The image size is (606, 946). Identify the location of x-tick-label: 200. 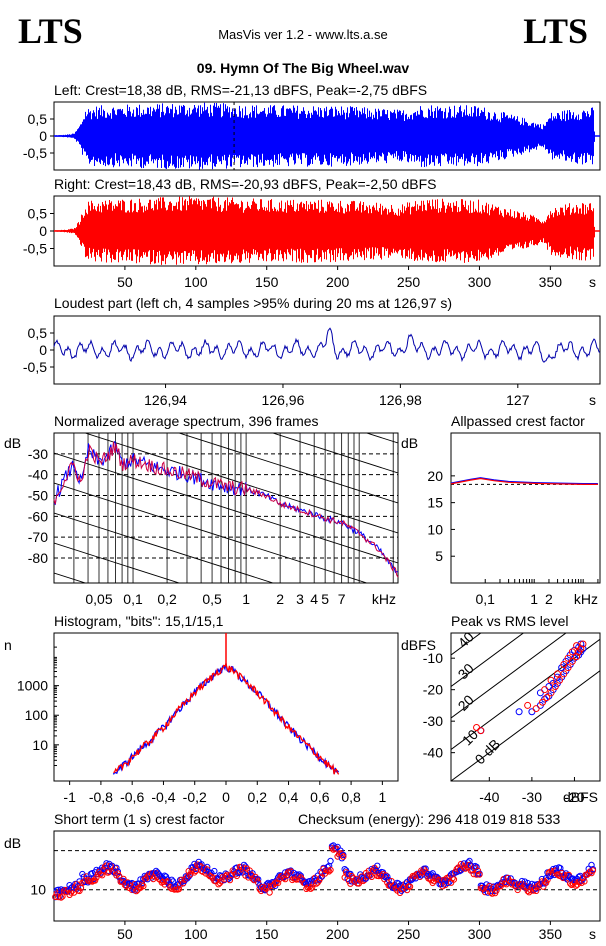
(338, 934).